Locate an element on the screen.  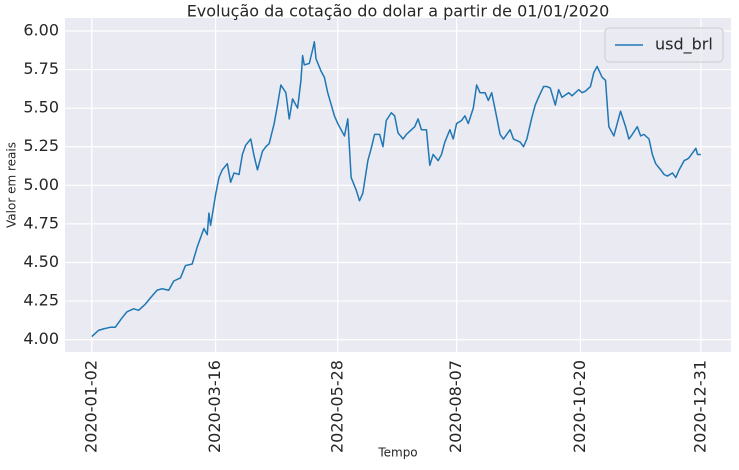
y-tick-label: 5.50 is located at coordinates (41, 107).